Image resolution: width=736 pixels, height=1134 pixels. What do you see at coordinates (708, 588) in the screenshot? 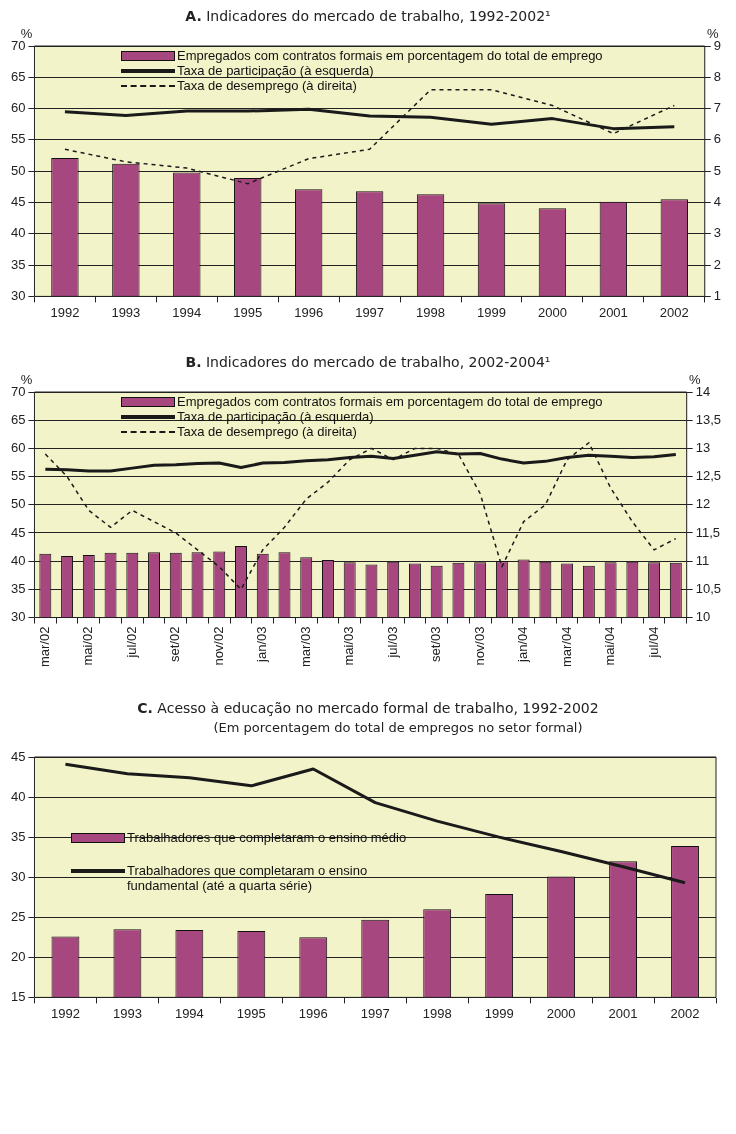
I see `y2-tick-label: 10,5` at bounding box center [708, 588].